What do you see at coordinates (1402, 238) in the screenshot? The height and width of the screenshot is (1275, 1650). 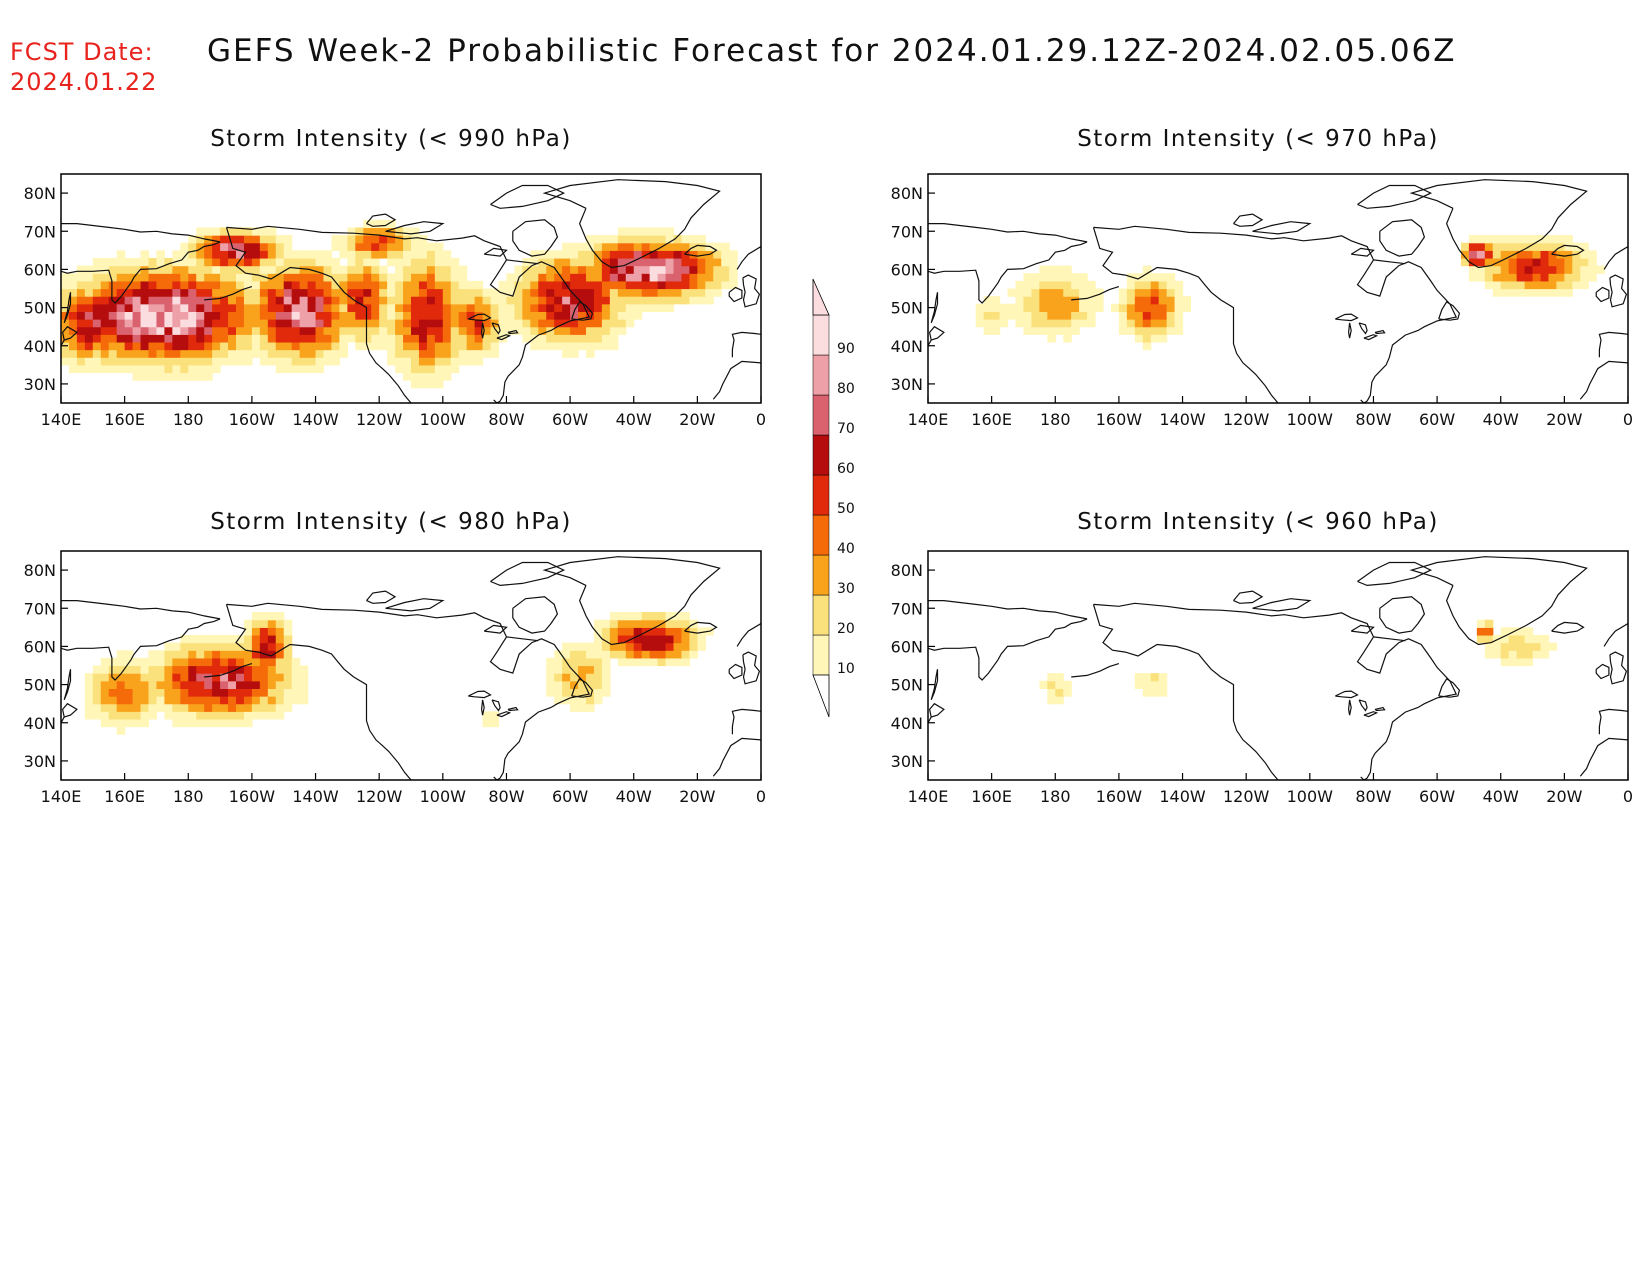 I see `coastline-baffin` at bounding box center [1402, 238].